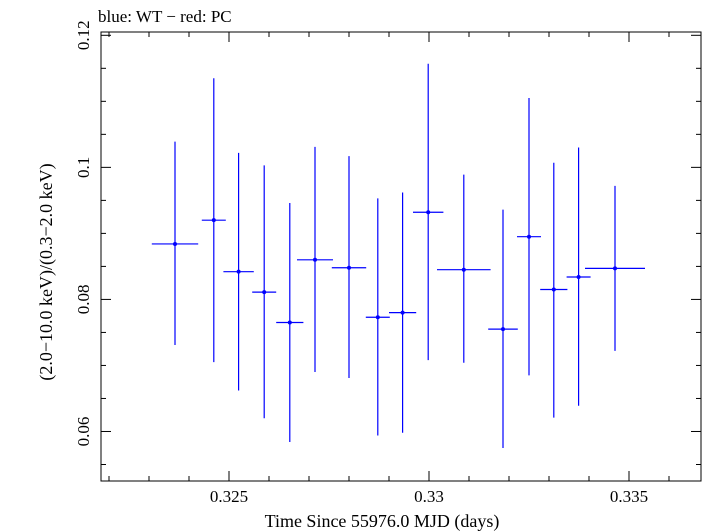 This screenshot has width=705, height=532. I want to click on x-tick-label: 0.33, so click(429, 496).